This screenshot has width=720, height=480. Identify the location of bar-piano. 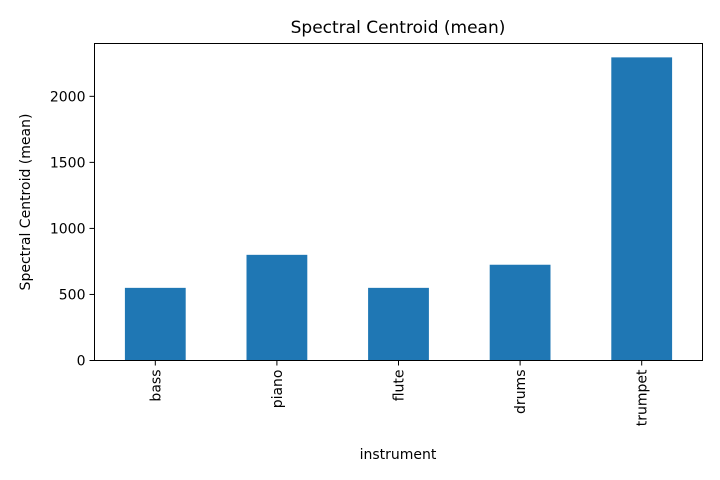
(277, 307).